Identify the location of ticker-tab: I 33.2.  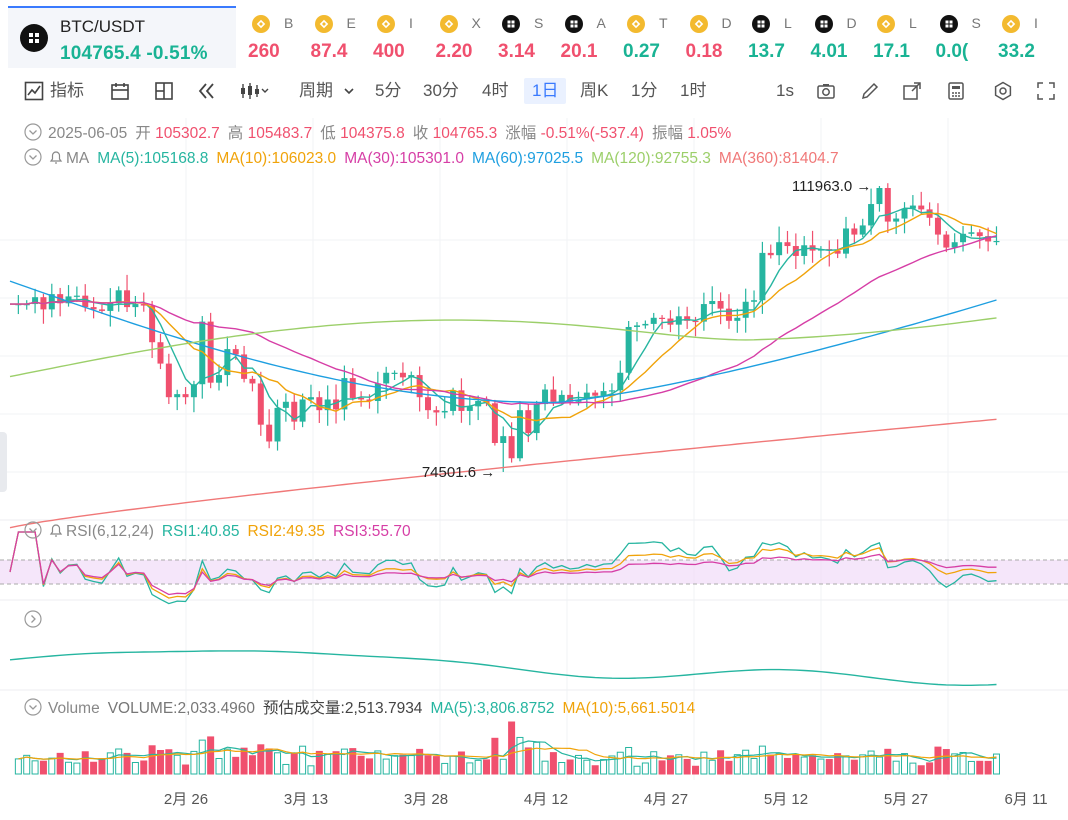
(1021, 36).